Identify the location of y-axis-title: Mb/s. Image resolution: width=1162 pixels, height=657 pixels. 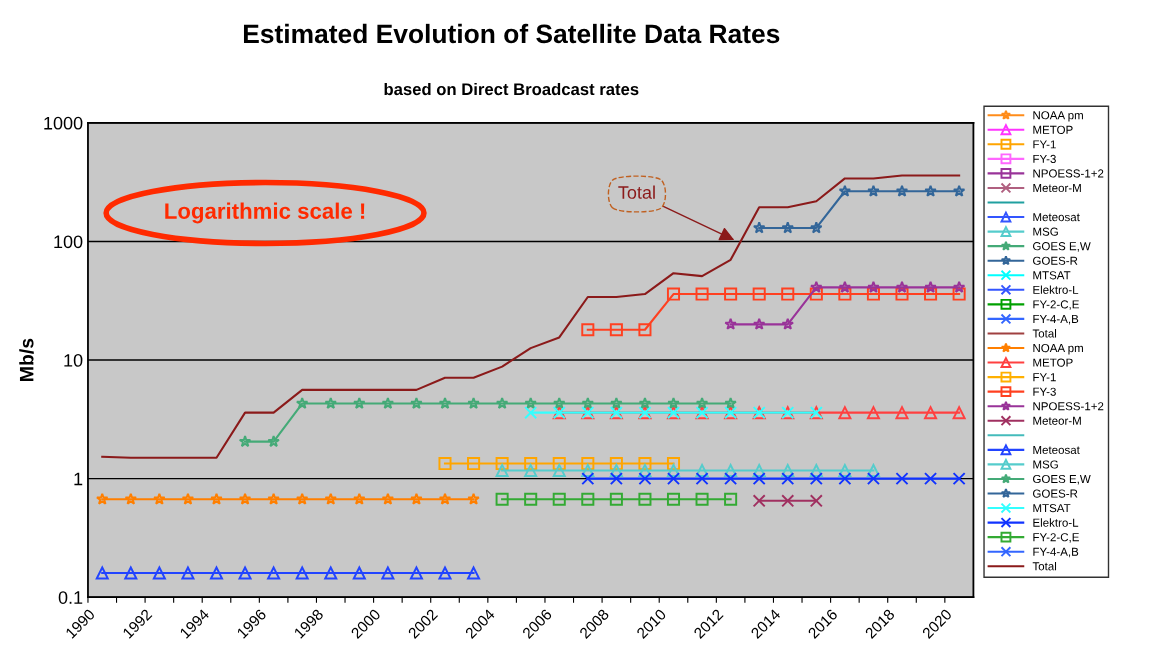
(26, 359).